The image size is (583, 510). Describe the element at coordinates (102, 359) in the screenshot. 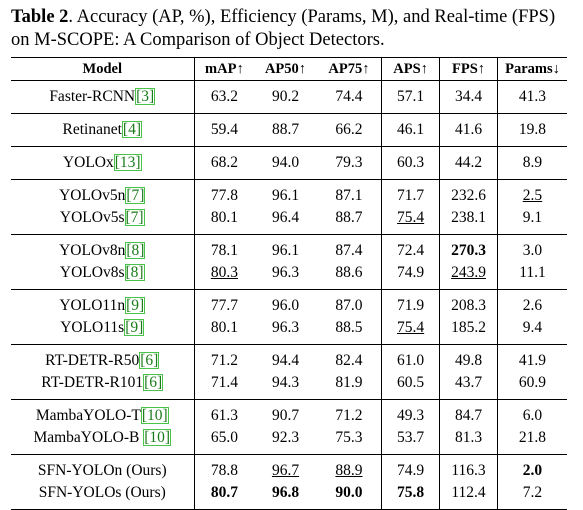

I see `model-name-cell: RT-DETR-R50[6]` at that location.